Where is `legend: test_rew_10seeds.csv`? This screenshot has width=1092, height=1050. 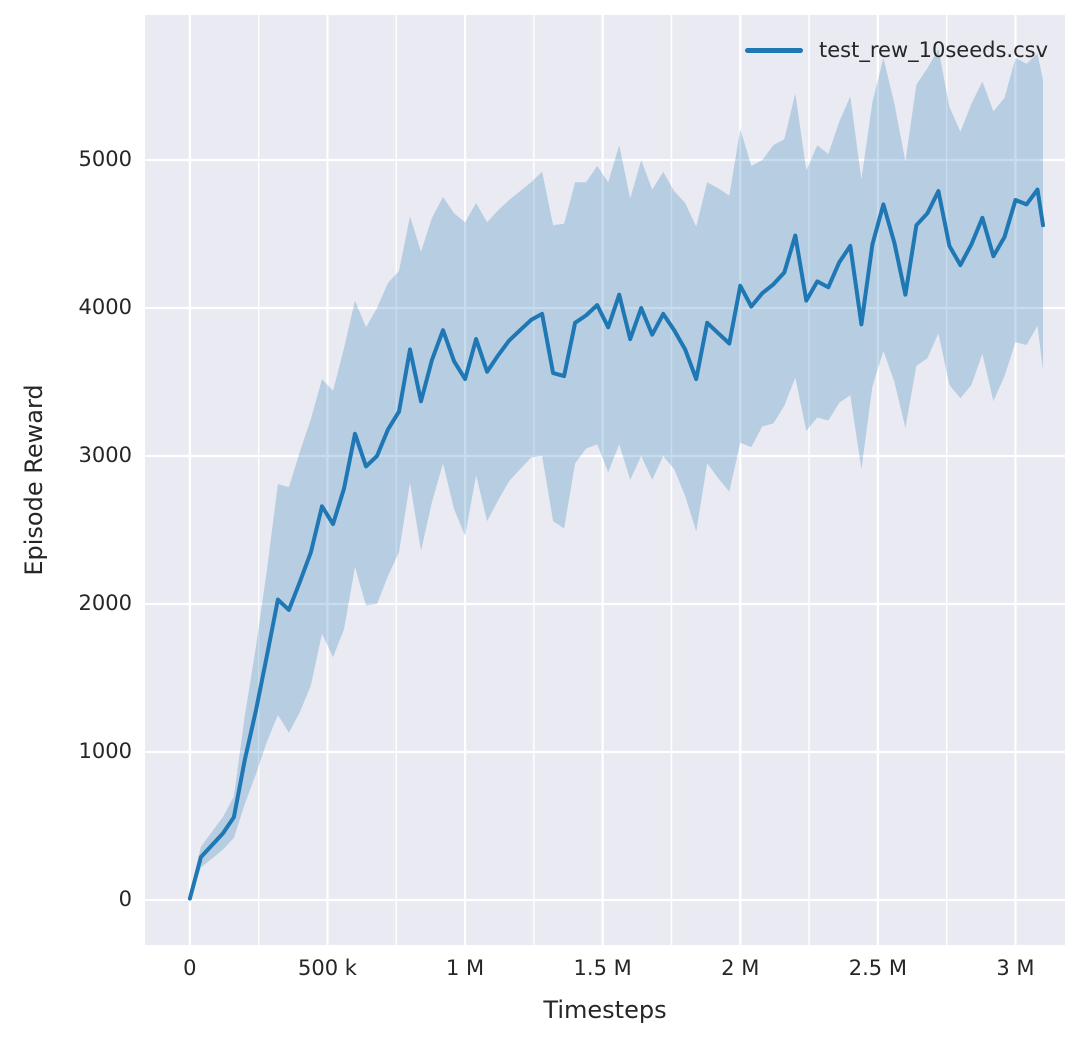
legend: test_rew_10seeds.csv is located at coordinates (896, 50).